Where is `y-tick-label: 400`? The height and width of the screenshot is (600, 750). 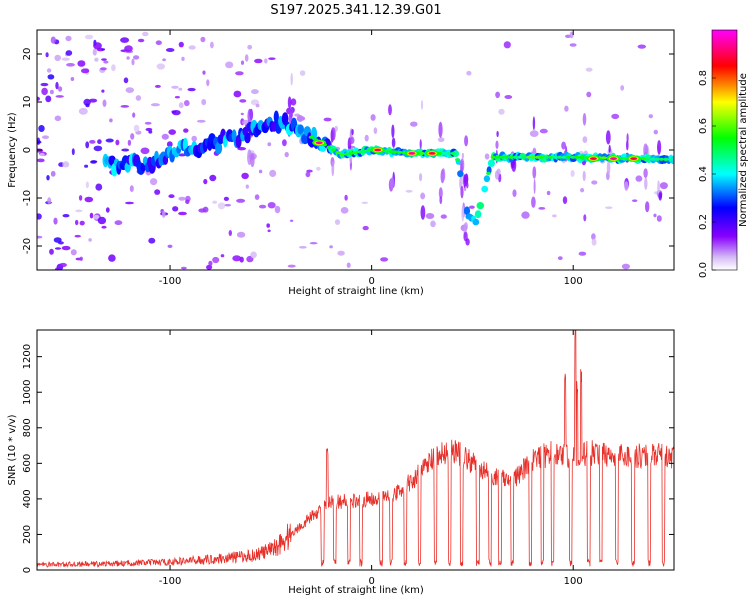 y-tick-label: 400 is located at coordinates (27, 498).